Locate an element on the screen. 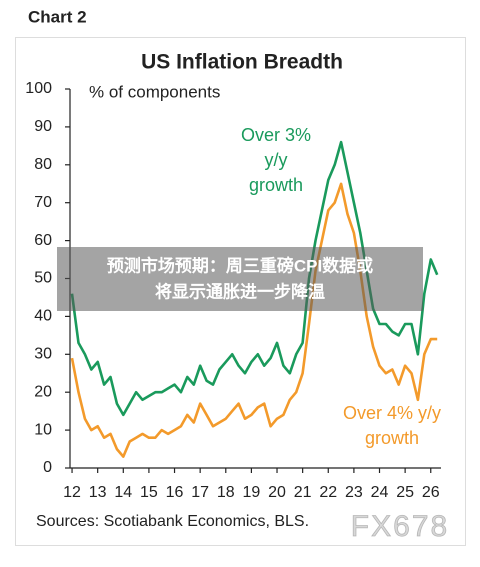 The width and height of the screenshot is (480, 567). y-tick-label: 60 is located at coordinates (43, 240).